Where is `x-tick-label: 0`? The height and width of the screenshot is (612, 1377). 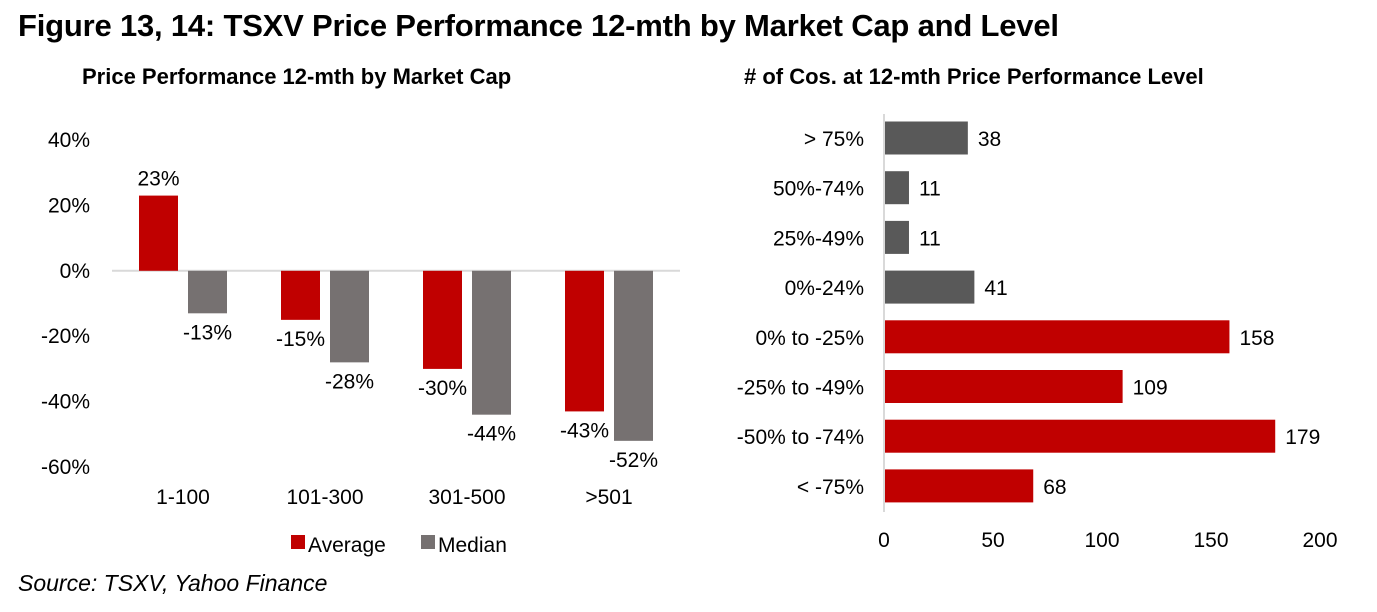
x-tick-label: 0 is located at coordinates (884, 540).